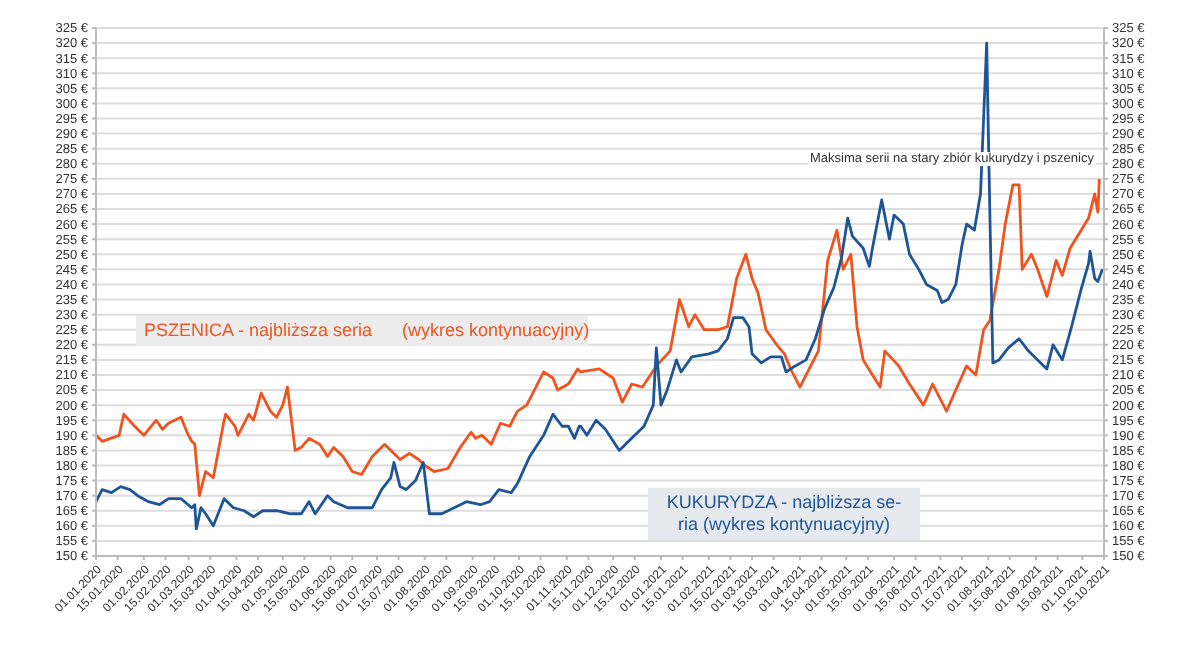 This screenshot has height=660, width=1200. What do you see at coordinates (784, 514) in the screenshot?
I see `text: KUKURYDZA - najbliższa se- ria (wykres kontynuacyjny)` at bounding box center [784, 514].